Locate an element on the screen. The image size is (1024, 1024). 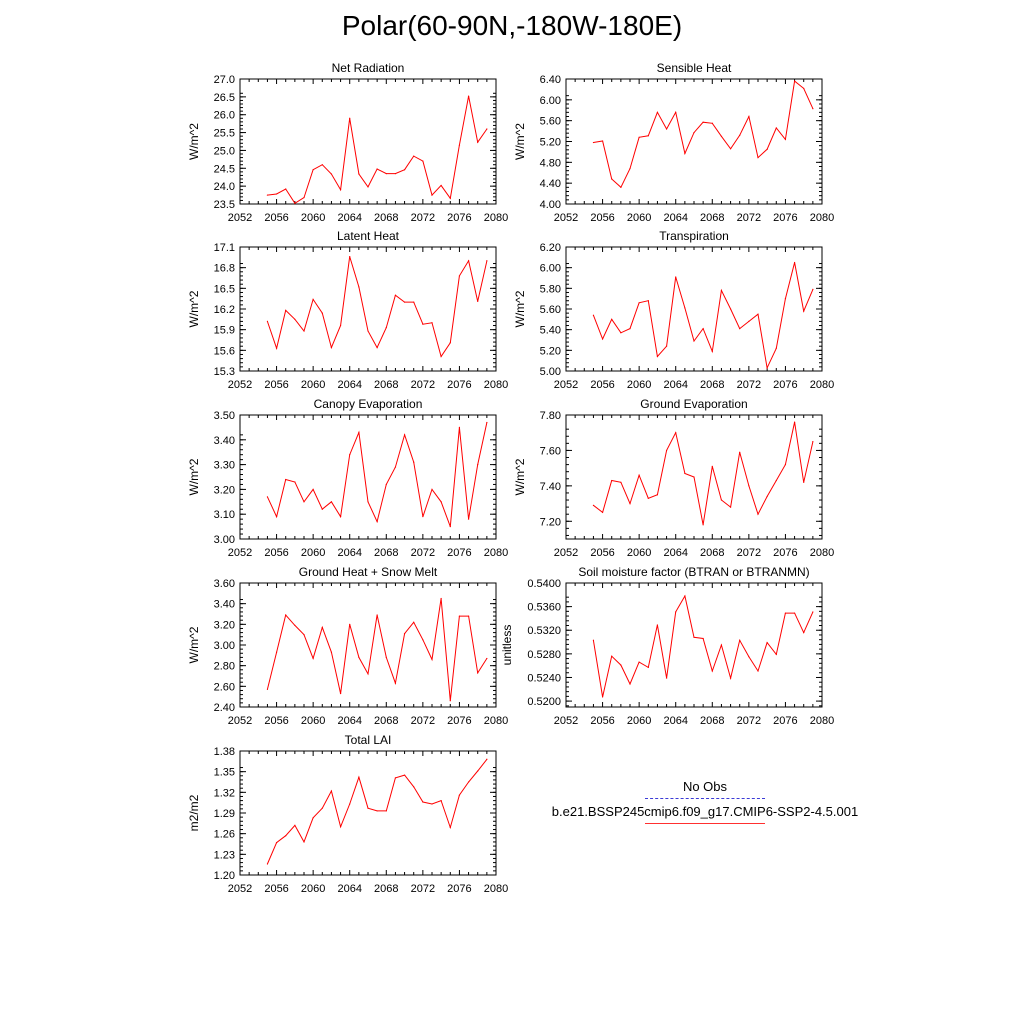
plot-frame is located at coordinates (368, 309).